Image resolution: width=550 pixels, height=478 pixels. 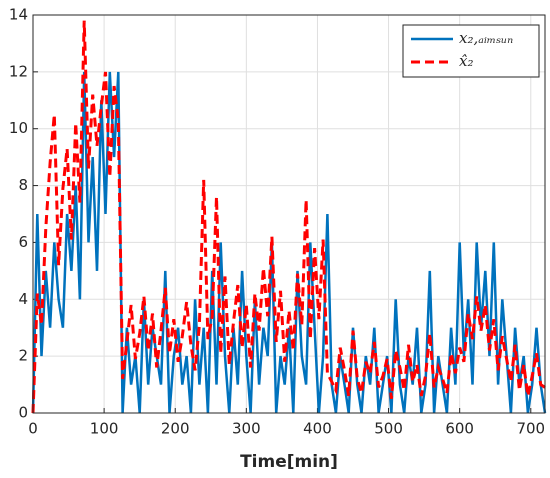 What do you see at coordinates (388, 429) in the screenshot?
I see `x-tick-label: 500` at bounding box center [388, 429].